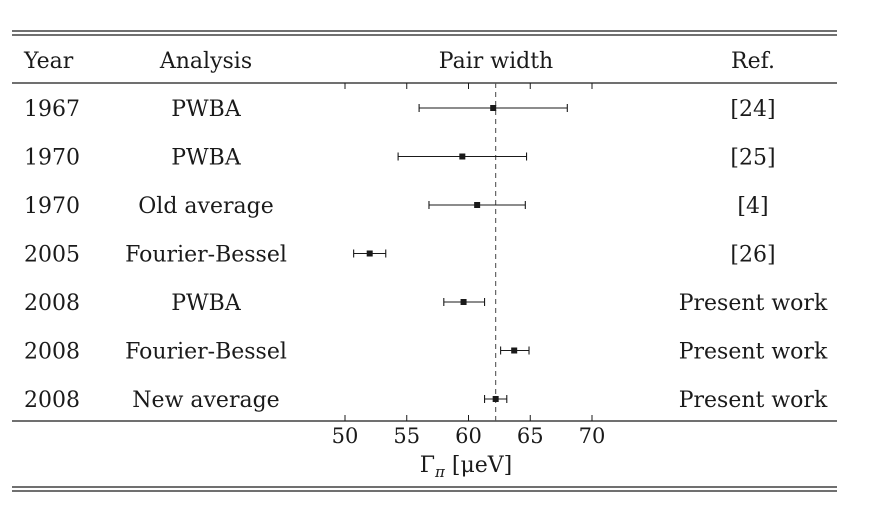 The width and height of the screenshot is (877, 510). Describe the element at coordinates (406, 436) in the screenshot. I see `tick-label: 55` at that location.